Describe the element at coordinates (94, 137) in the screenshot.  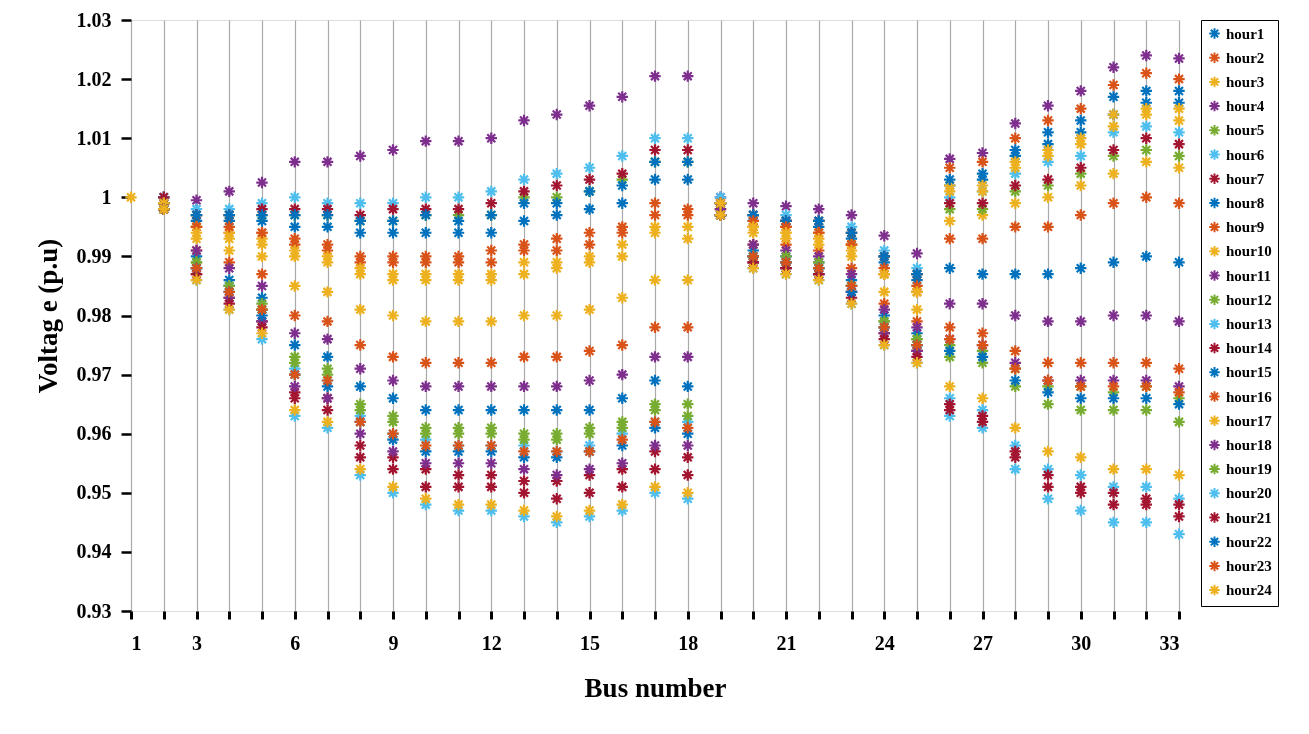
I see `y-tick-label: 1.01` at that location.